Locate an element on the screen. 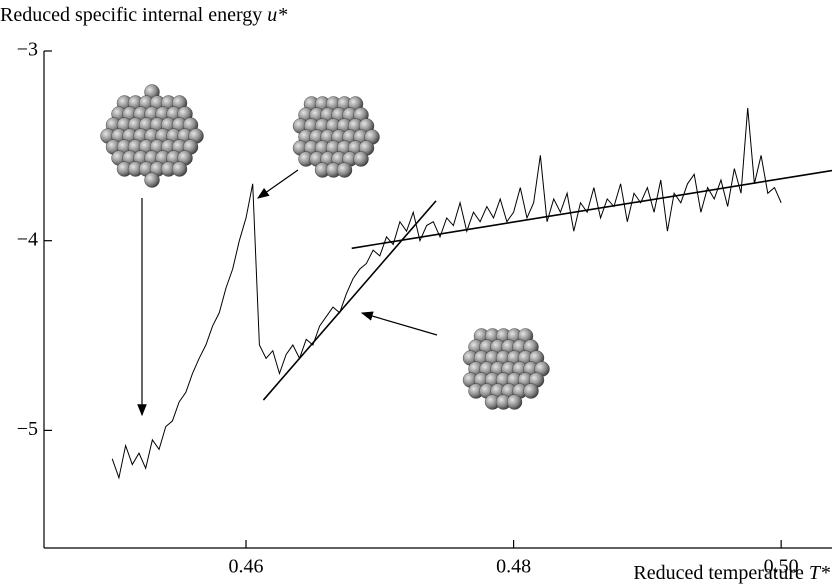 The height and width of the screenshot is (585, 832). y-axis-label: Reduced specific internal energy is located at coordinates (131, 15).